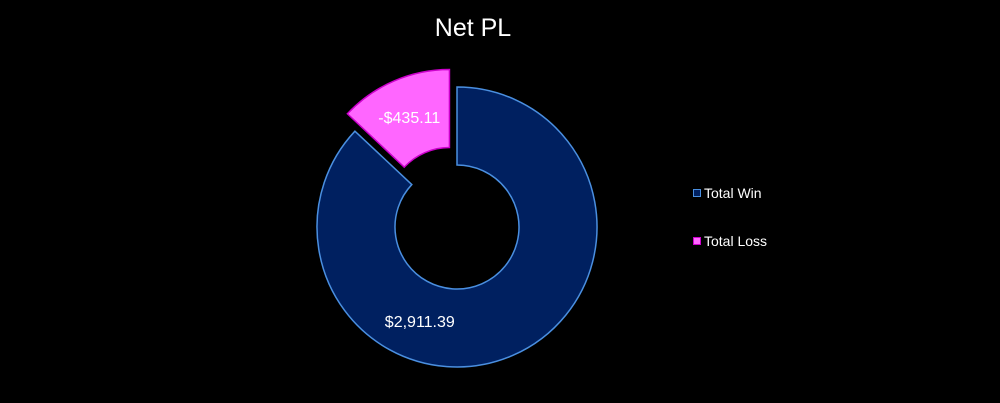 The image size is (1000, 403). What do you see at coordinates (409, 118) in the screenshot?
I see `data-label-total-loss: -$435.11` at bounding box center [409, 118].